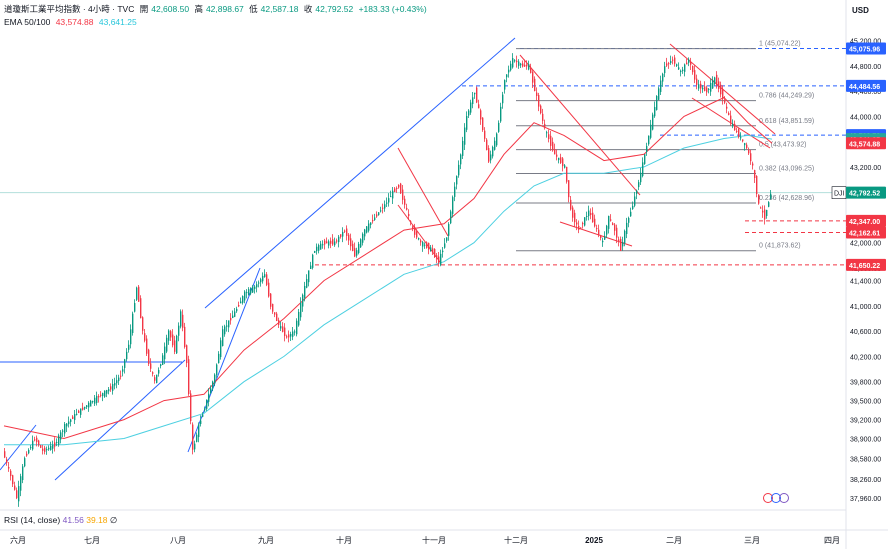  Describe the element at coordinates (865, 383) in the screenshot. I see `y-tick-label: 39,800.00` at that location.